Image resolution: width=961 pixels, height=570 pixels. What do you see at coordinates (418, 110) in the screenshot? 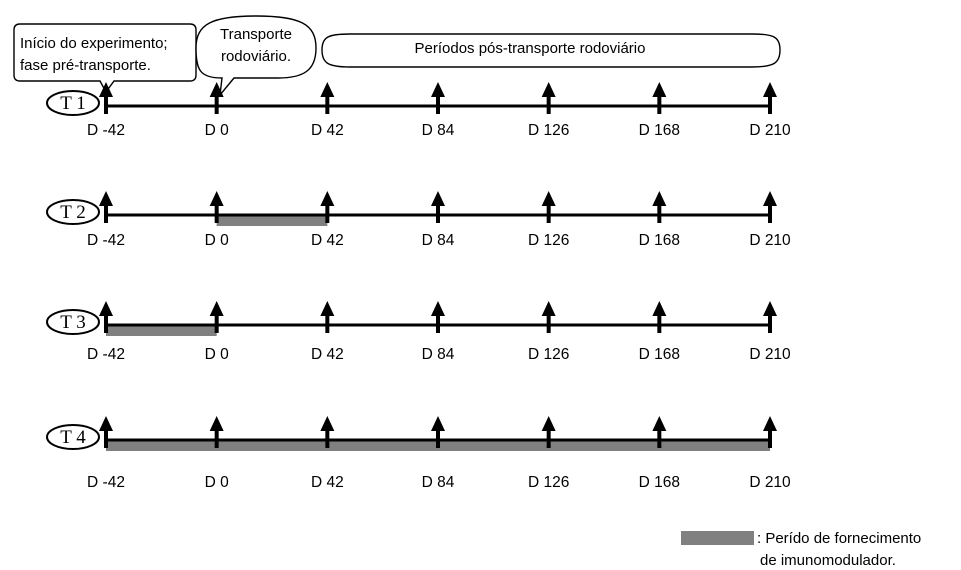
I see `timeline-t1: D -42 D 0 D 42 D 84 D 126 D 168 D 210 T 1` at bounding box center [418, 110].